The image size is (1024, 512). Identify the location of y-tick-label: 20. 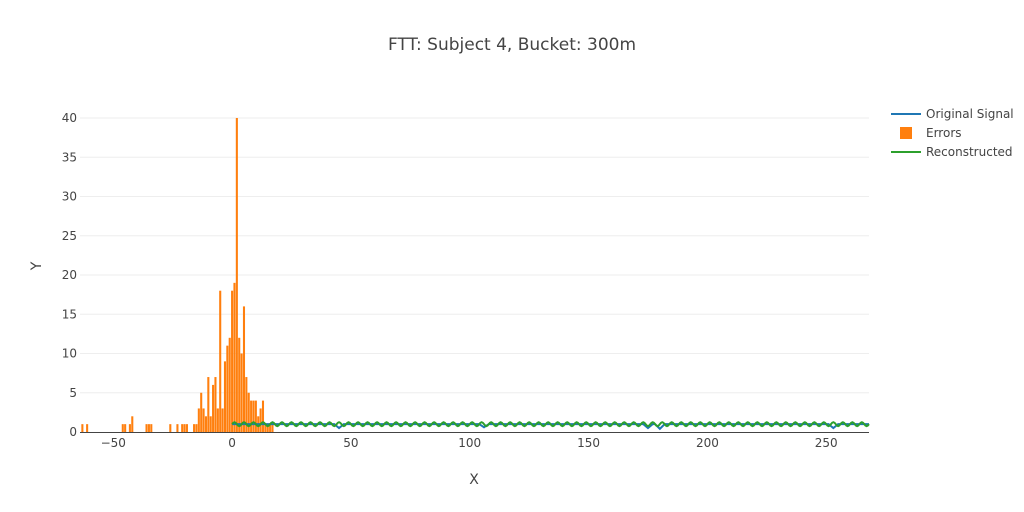
(69, 275).